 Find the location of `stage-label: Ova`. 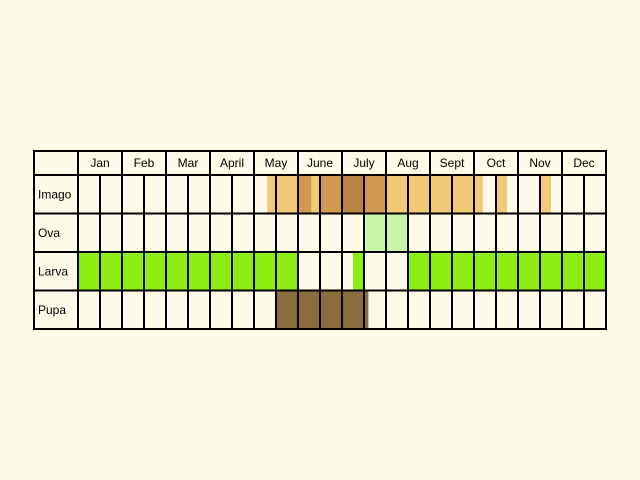

stage-label: Ova is located at coordinates (49, 233).